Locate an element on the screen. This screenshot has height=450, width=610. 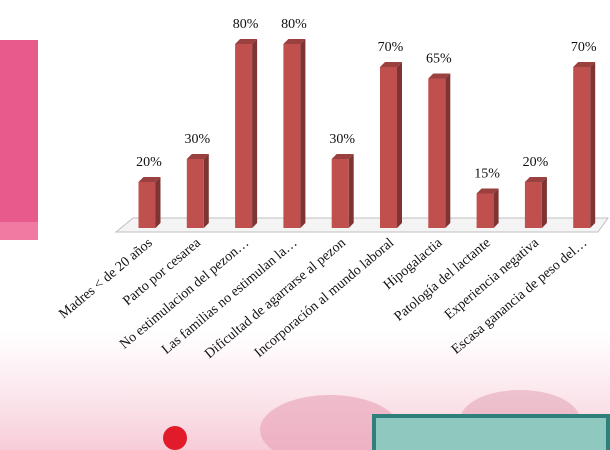
x-tick-label: Madres < de 20 años is located at coordinates (105, 279).